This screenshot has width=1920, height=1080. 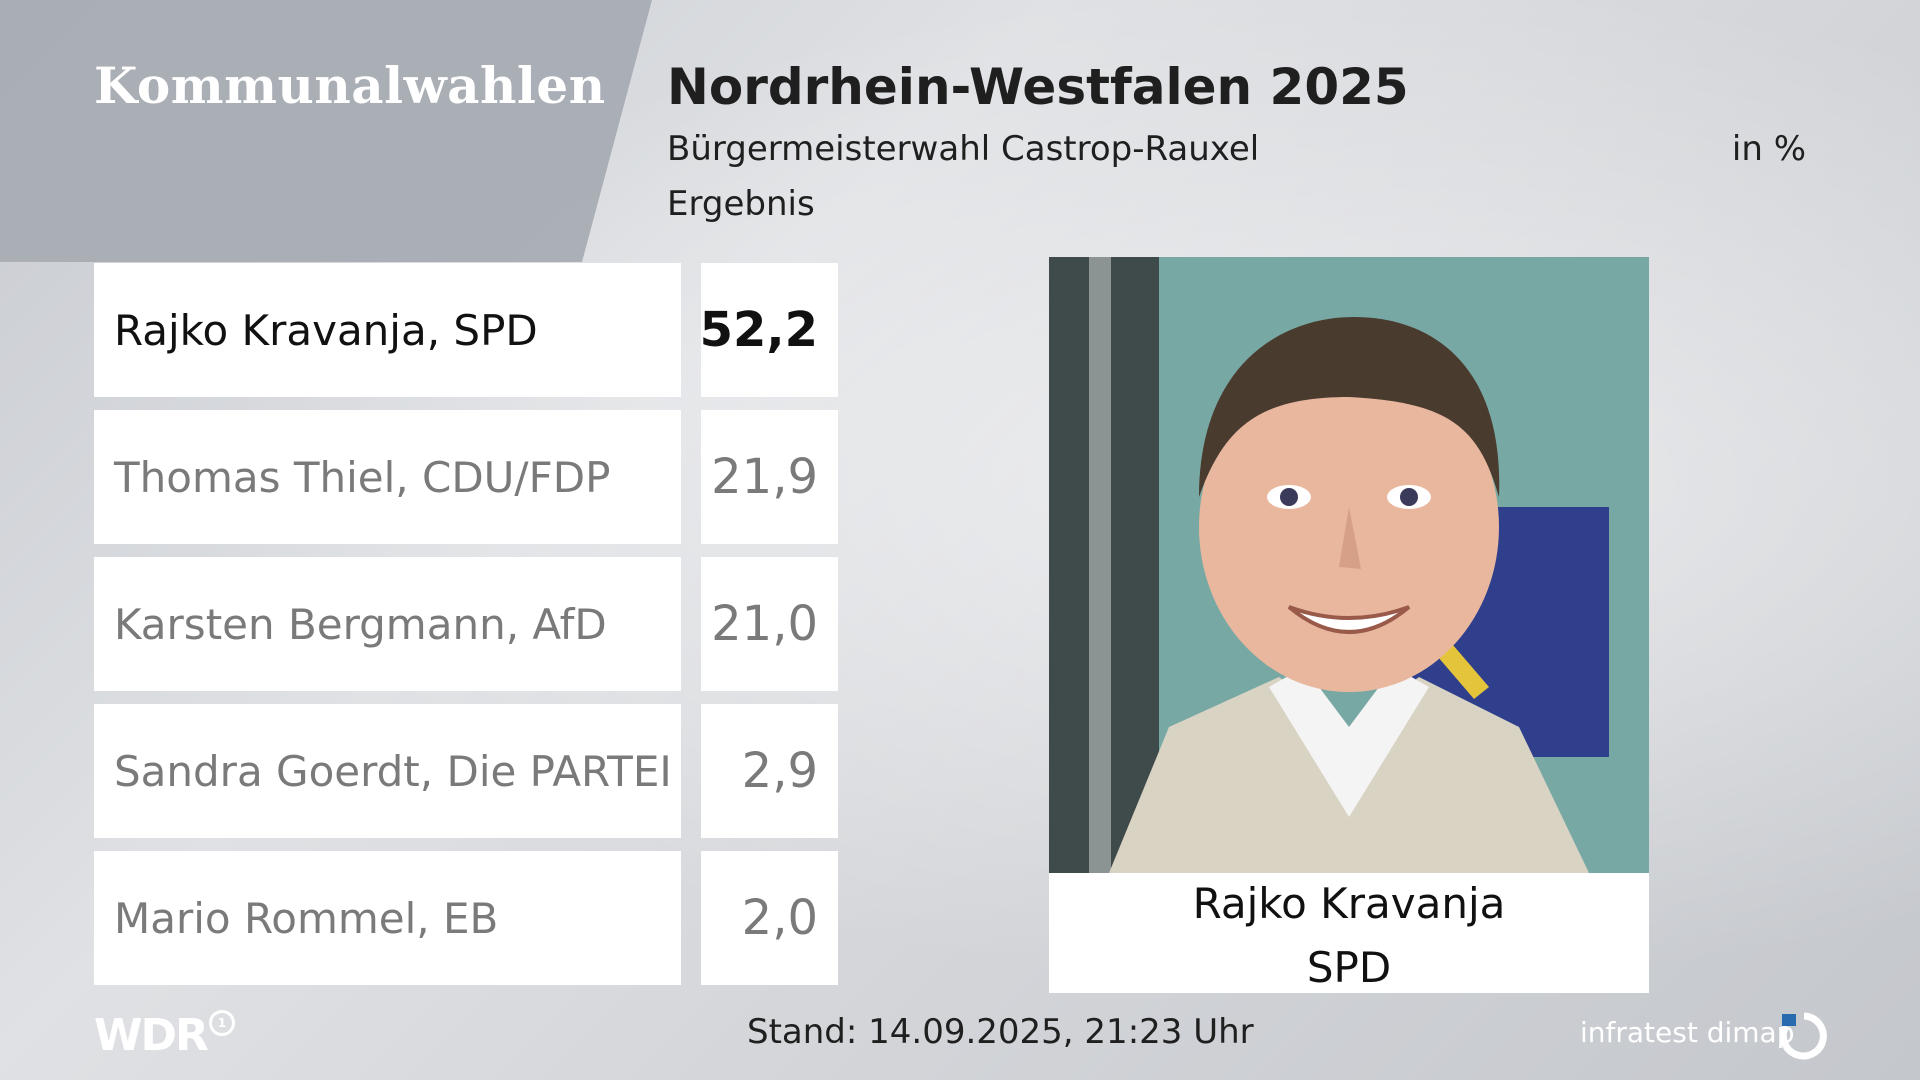 What do you see at coordinates (350, 85) in the screenshot?
I see `brand-title: Kommunalwahlen` at bounding box center [350, 85].